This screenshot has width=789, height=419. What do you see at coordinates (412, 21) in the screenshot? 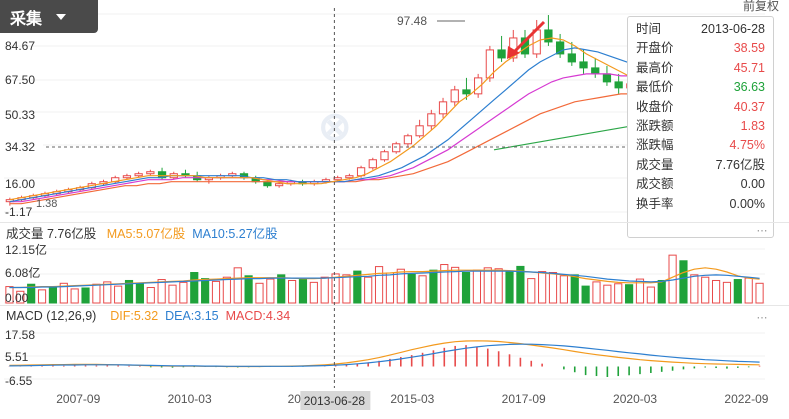
I see `max-price-label: 97.48` at bounding box center [412, 21].